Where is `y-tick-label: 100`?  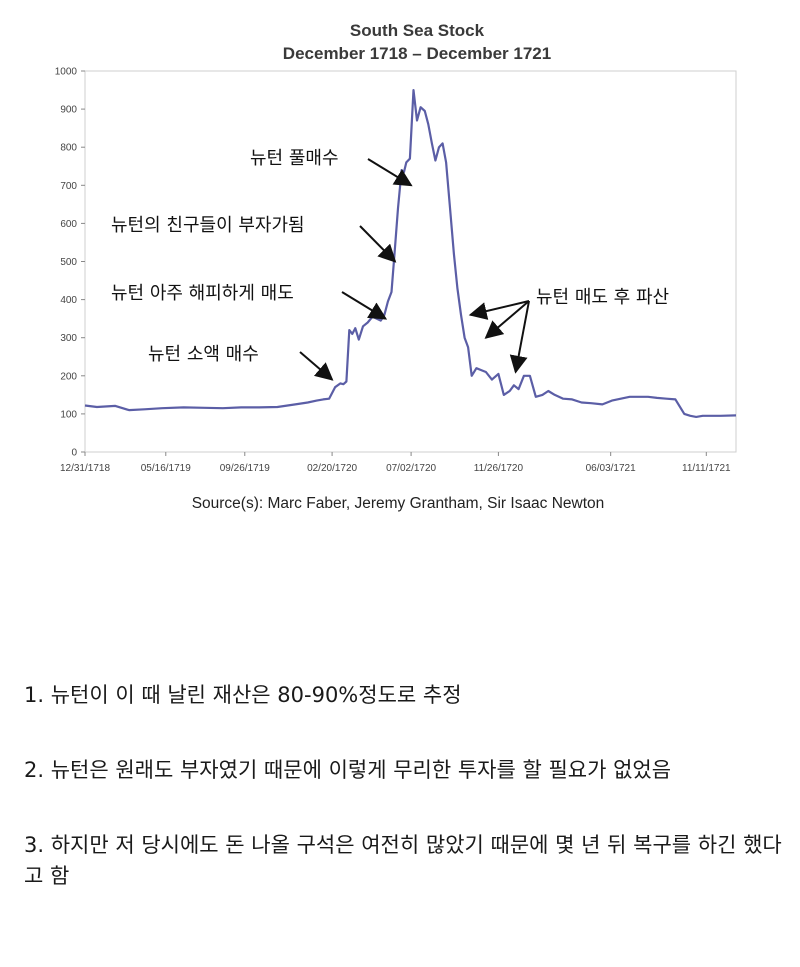 y-tick-label: 100 is located at coordinates (68, 414).